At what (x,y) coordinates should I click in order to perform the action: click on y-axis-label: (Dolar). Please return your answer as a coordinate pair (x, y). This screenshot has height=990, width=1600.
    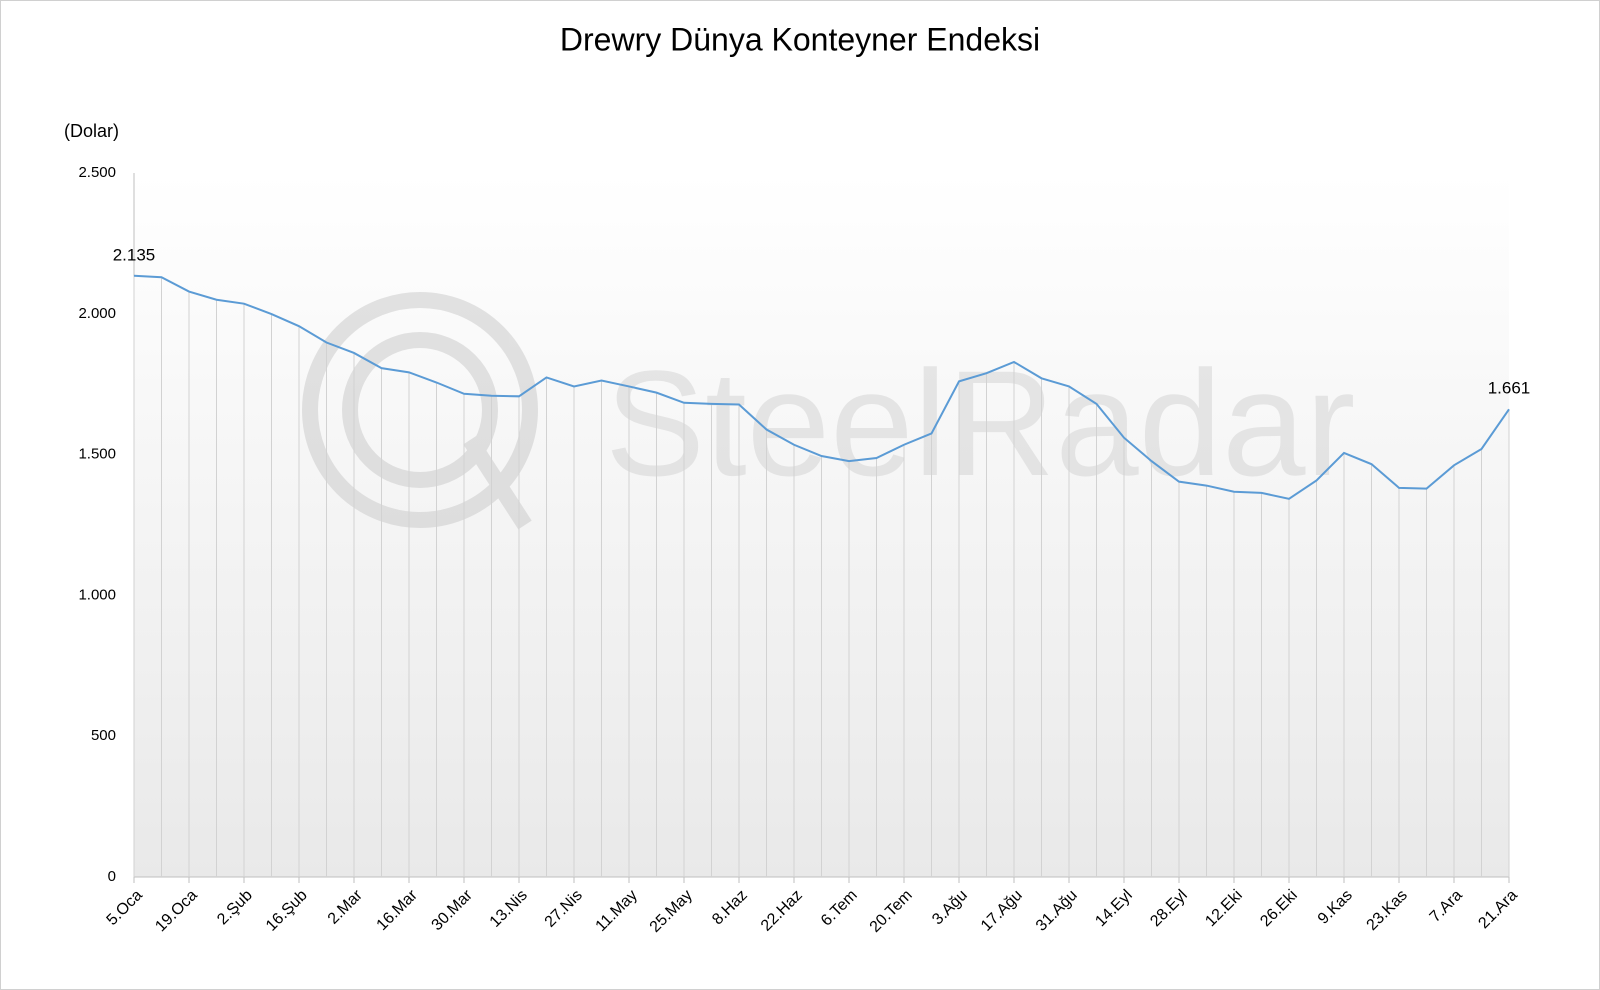
    Looking at the image, I should click on (91, 131).